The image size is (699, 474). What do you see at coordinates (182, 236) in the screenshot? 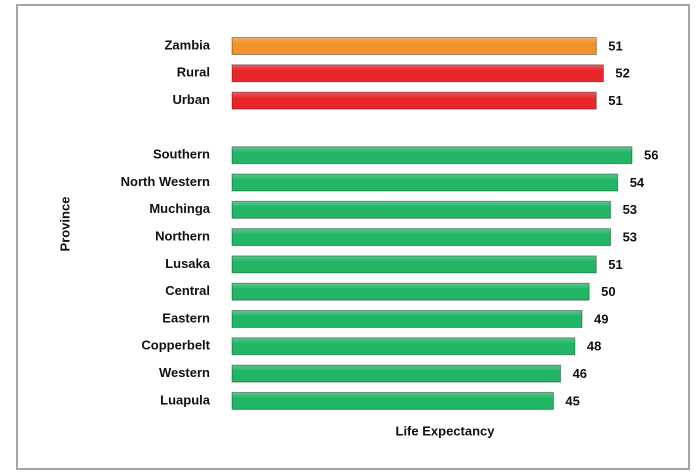
I see `y-tick-label: Northern` at bounding box center [182, 236].